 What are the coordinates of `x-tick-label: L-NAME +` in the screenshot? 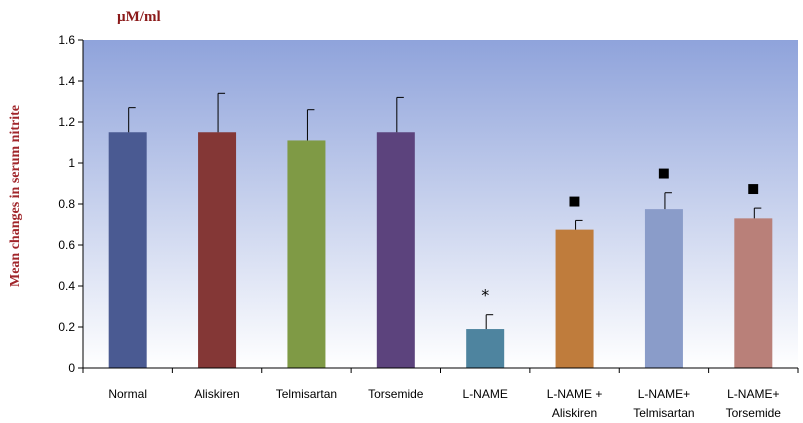 It's located at (575, 394).